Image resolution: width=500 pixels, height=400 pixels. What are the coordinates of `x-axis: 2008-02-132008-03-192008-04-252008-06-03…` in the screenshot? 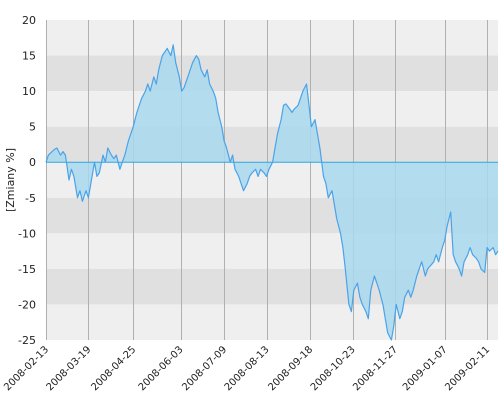 It's located at (247, 368).